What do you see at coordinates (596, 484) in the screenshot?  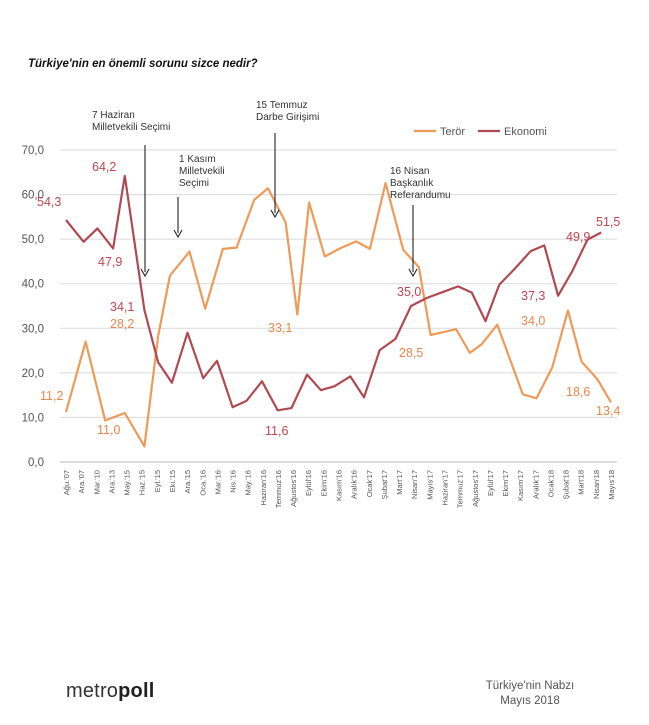 I see `x-tick-label: Nisan'18` at bounding box center [596, 484].